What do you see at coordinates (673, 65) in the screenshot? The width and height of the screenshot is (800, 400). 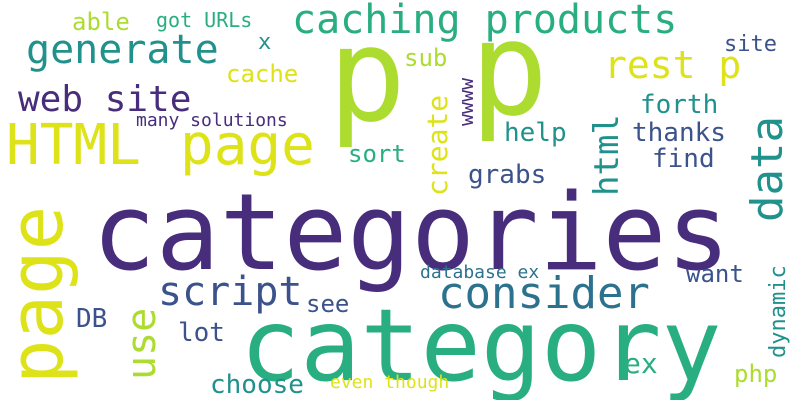 I see `word-rest-p: rest p` at bounding box center [673, 65].